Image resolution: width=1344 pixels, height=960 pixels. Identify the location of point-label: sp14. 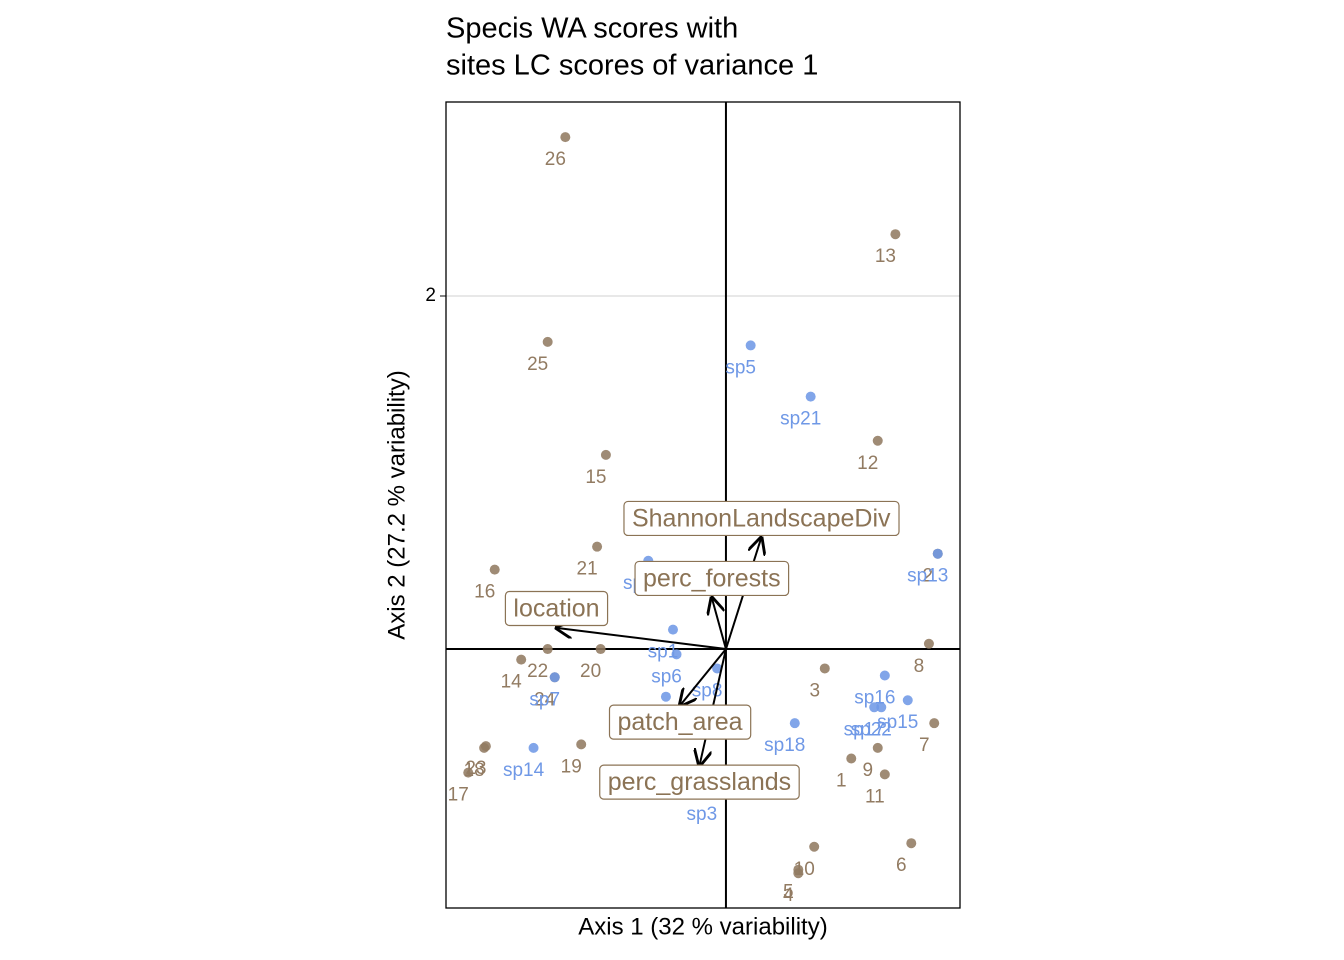
(524, 770).